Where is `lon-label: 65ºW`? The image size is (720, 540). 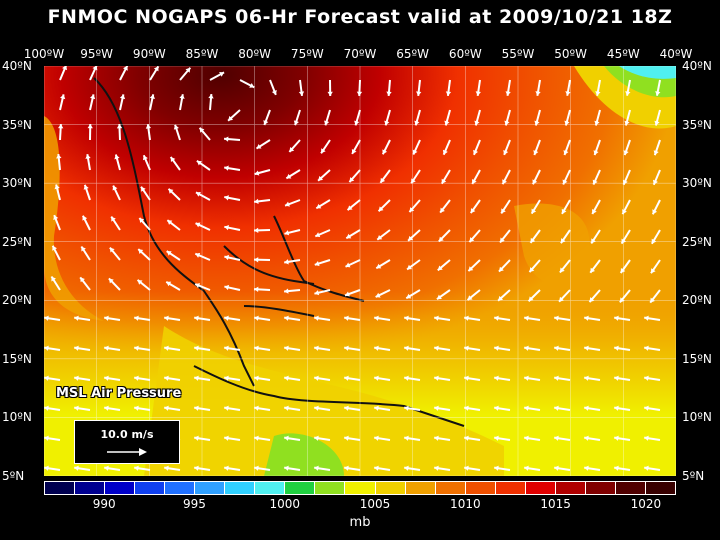
lon-label: 65ºW is located at coordinates (413, 54).